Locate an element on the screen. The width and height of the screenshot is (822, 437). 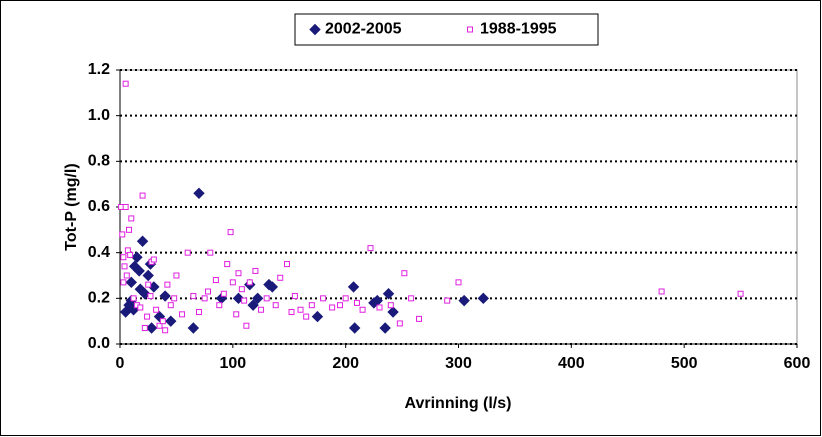
legend-box is located at coordinates (446, 29).